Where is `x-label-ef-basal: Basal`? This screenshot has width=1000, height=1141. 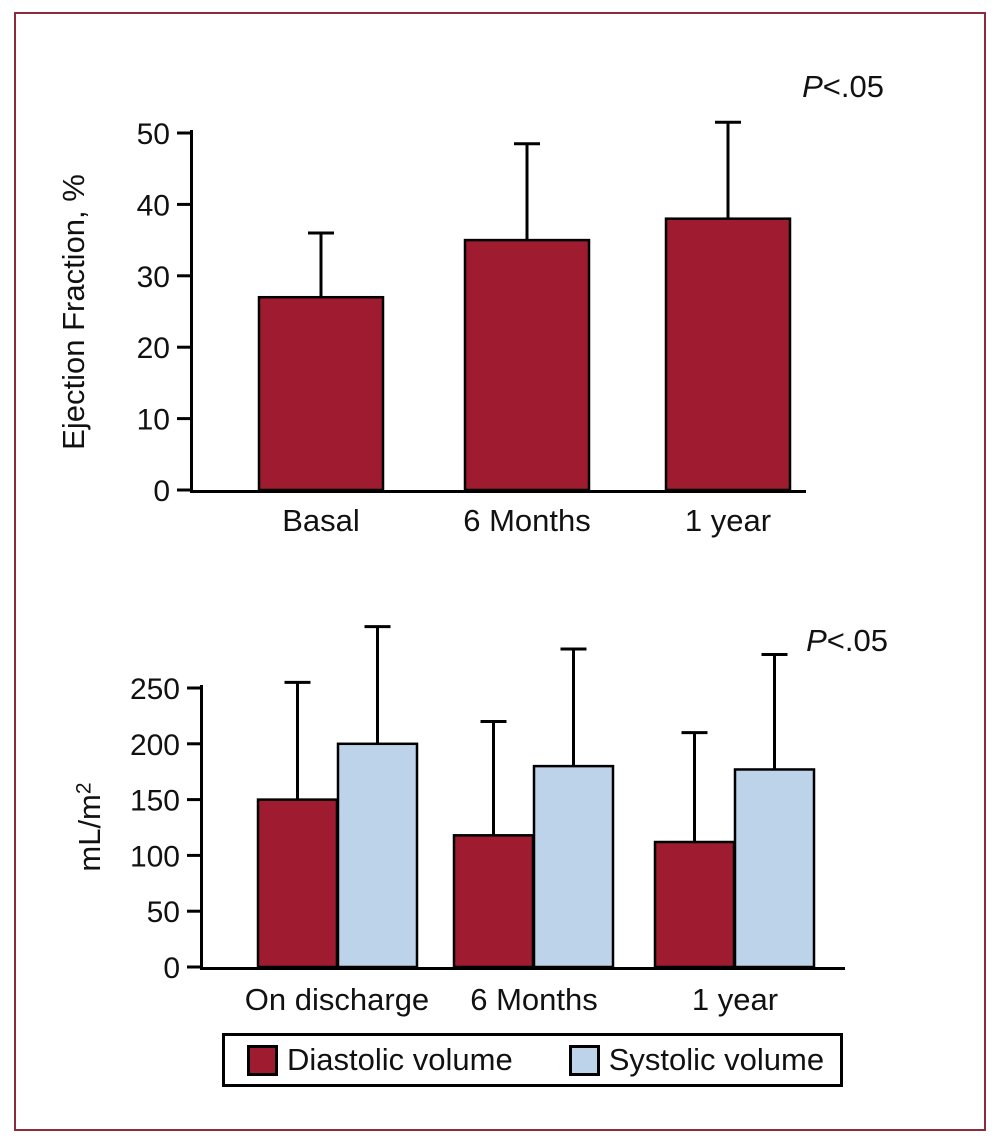
x-label-ef-basal: Basal is located at coordinates (321, 520).